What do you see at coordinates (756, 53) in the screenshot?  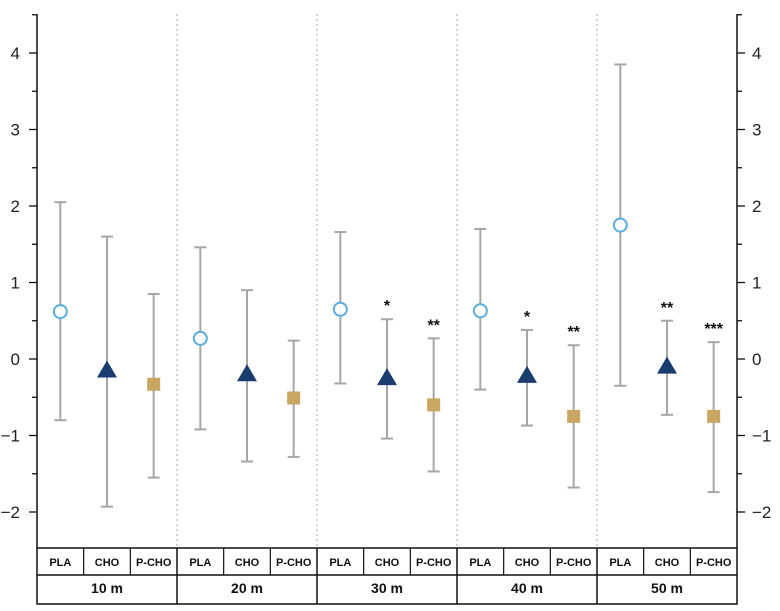 I see `y-tick-label-right: 4` at bounding box center [756, 53].